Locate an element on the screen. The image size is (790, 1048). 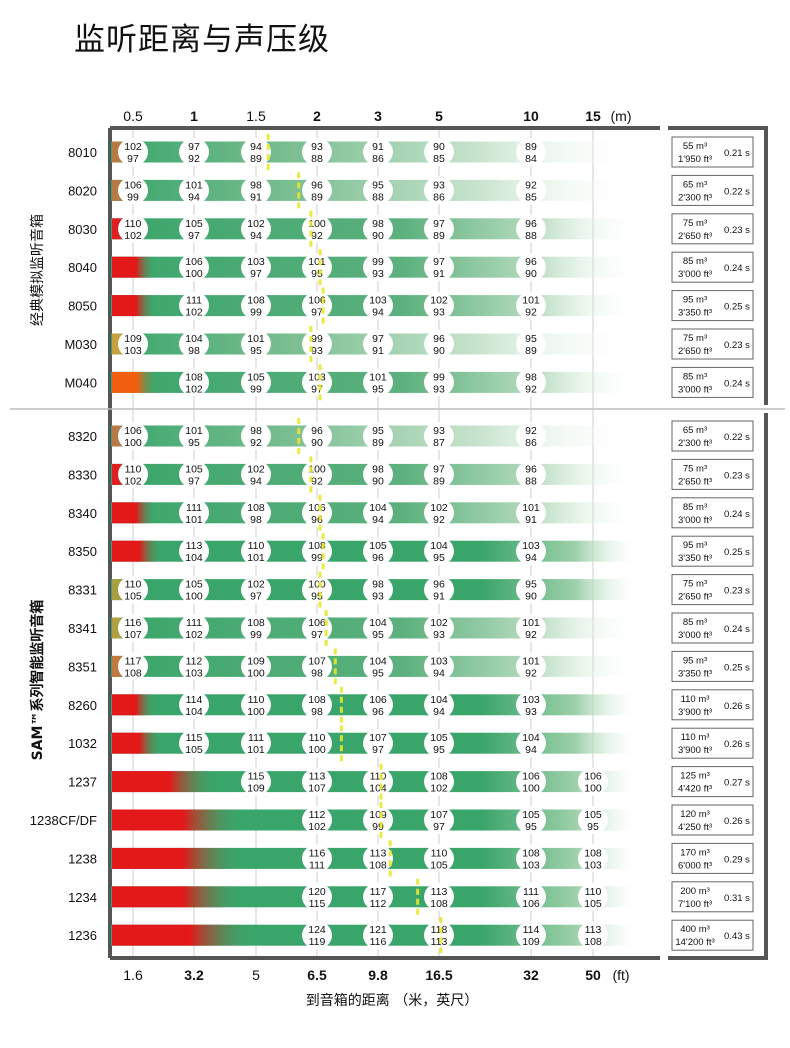
x-tick-top: 10 is located at coordinates (531, 116).